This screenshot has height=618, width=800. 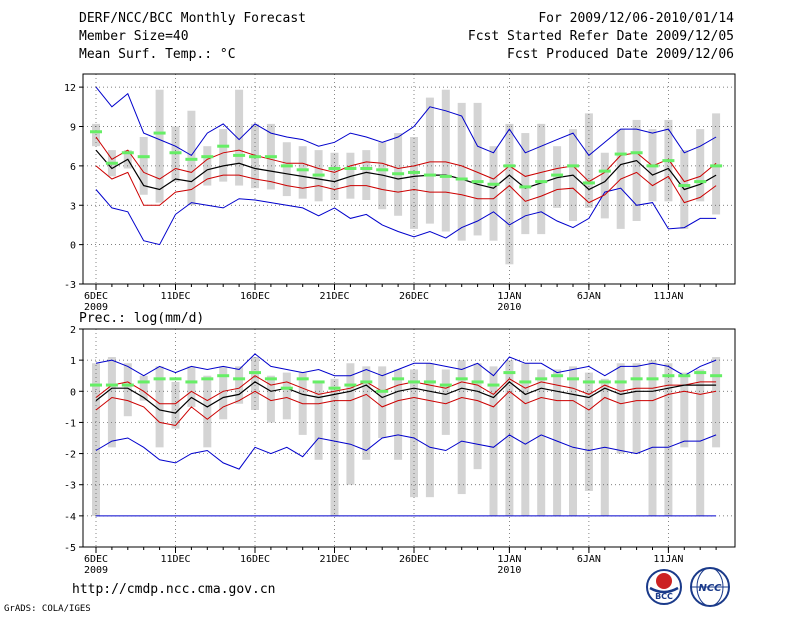 I want to click on prec-xtick-label: 21DEC, so click(x=334, y=559).